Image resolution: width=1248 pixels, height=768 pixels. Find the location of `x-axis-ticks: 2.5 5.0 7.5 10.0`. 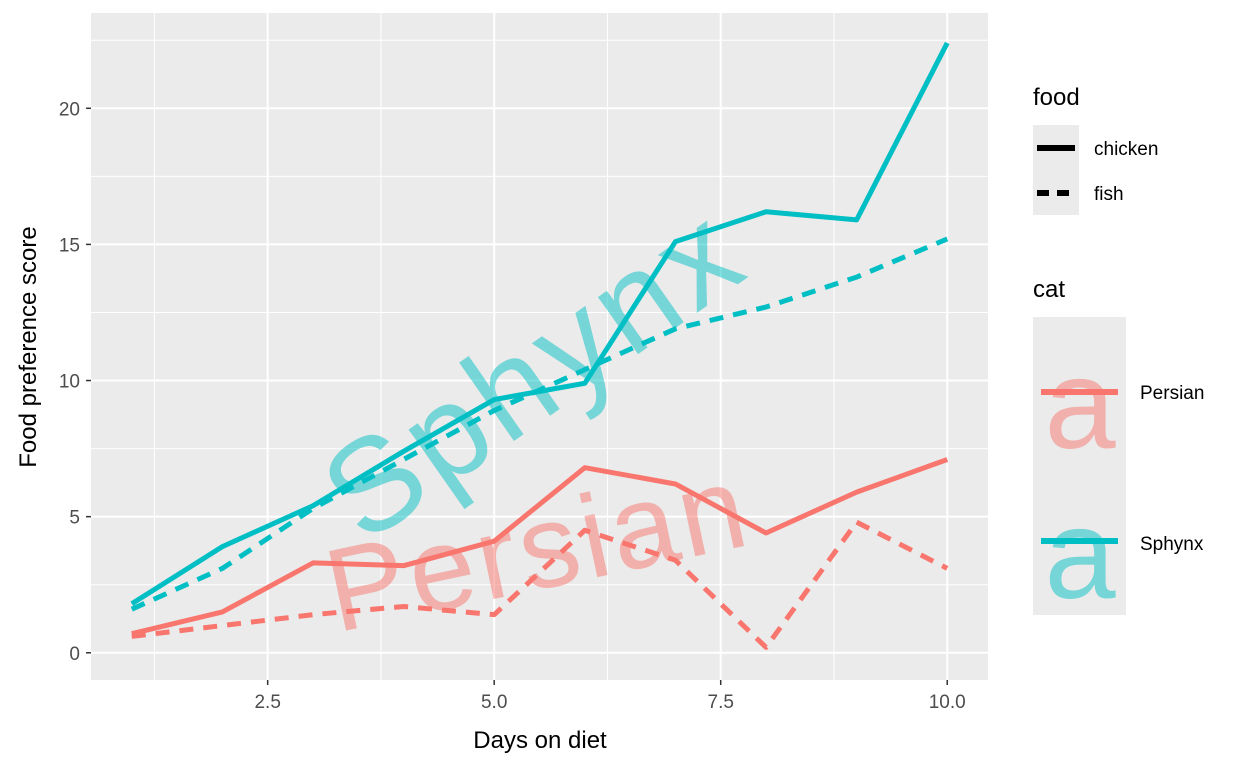

x-axis-ticks: 2.5 5.0 7.5 10.0 is located at coordinates (610, 696).